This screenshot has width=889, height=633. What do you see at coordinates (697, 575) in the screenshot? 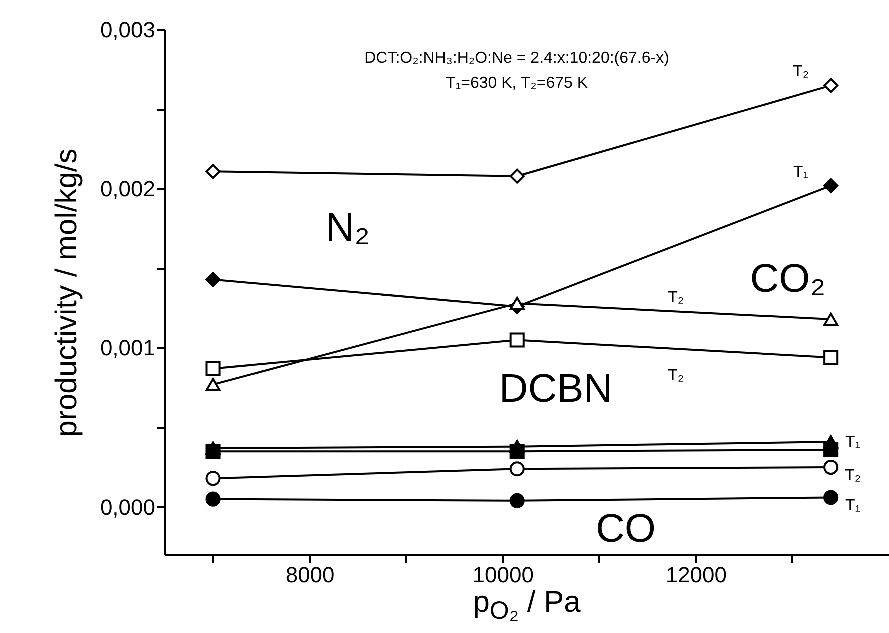
I see `x-tick-label: 12000` at bounding box center [697, 575].